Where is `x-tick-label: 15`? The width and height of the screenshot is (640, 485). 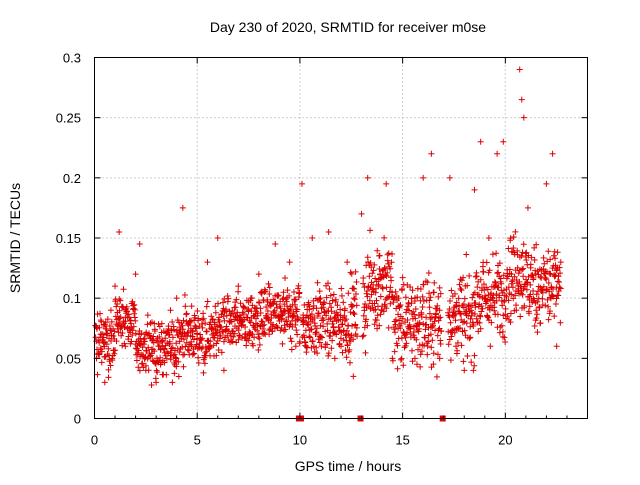
x-tick-label: 15 is located at coordinates (402, 440).